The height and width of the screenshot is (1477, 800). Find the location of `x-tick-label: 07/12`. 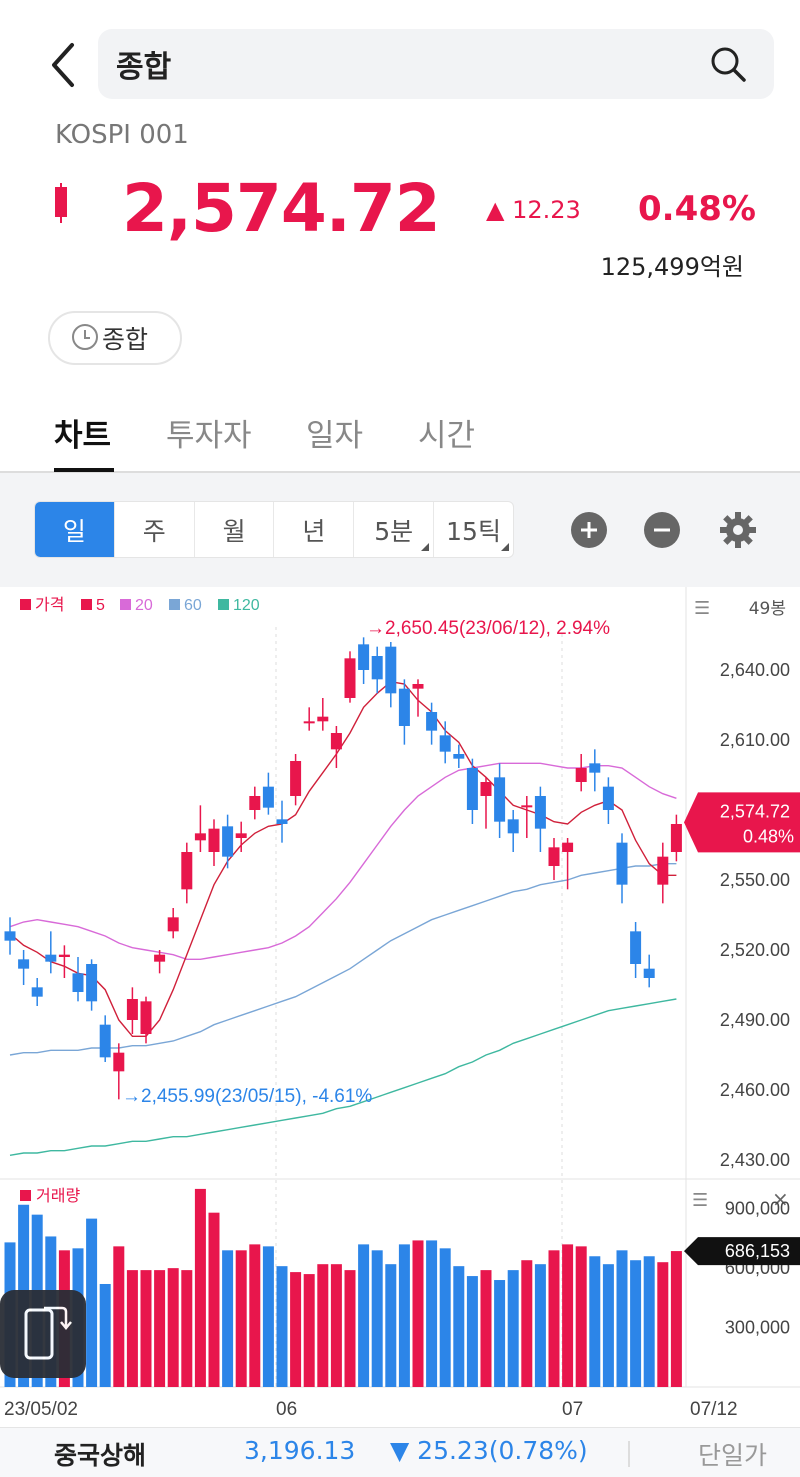

x-tick-label: 07/12 is located at coordinates (714, 1409).